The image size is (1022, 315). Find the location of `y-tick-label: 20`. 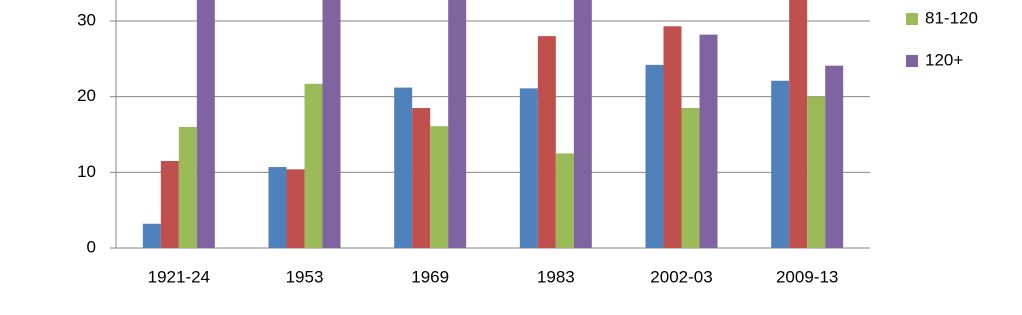

y-tick-label: 20 is located at coordinates (86, 95).